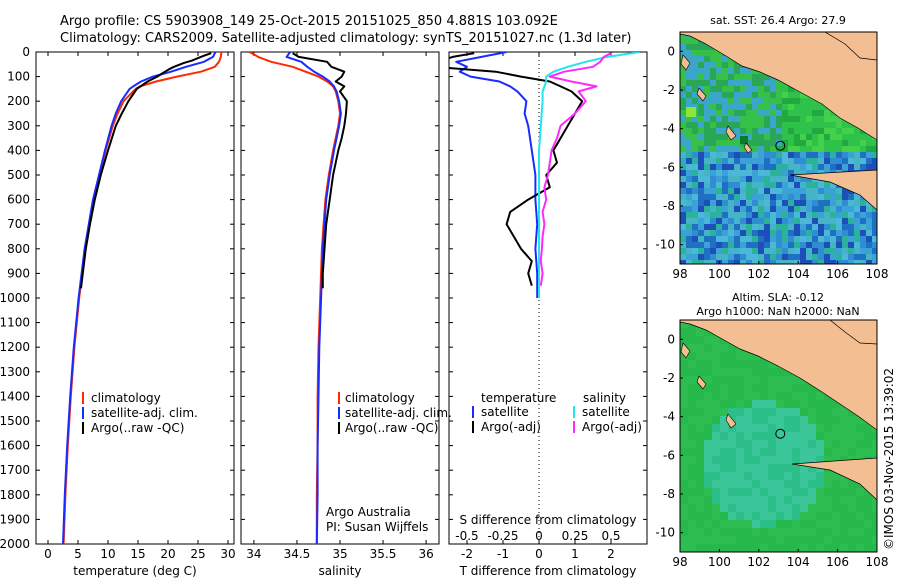  I want to click on x-tick-label: 15, so click(137, 554).